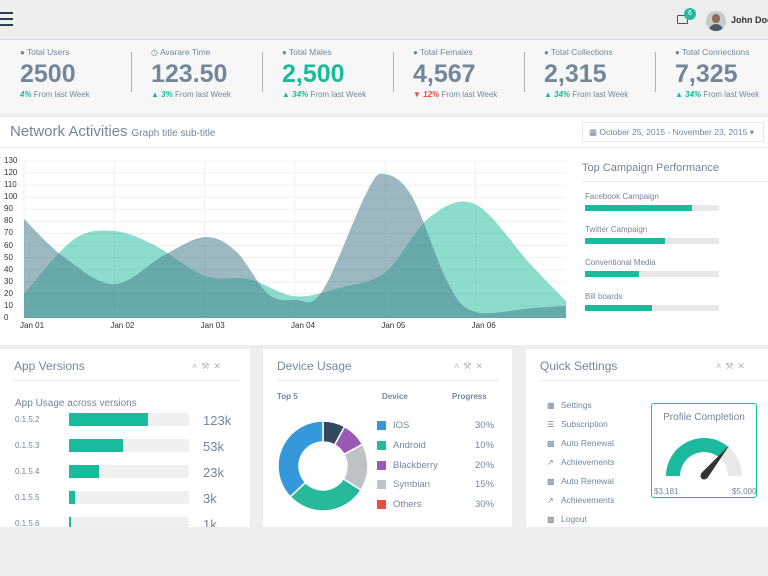 This screenshot has width=768, height=576. I want to click on campaign-item: Facebook Campaign, so click(652, 201).